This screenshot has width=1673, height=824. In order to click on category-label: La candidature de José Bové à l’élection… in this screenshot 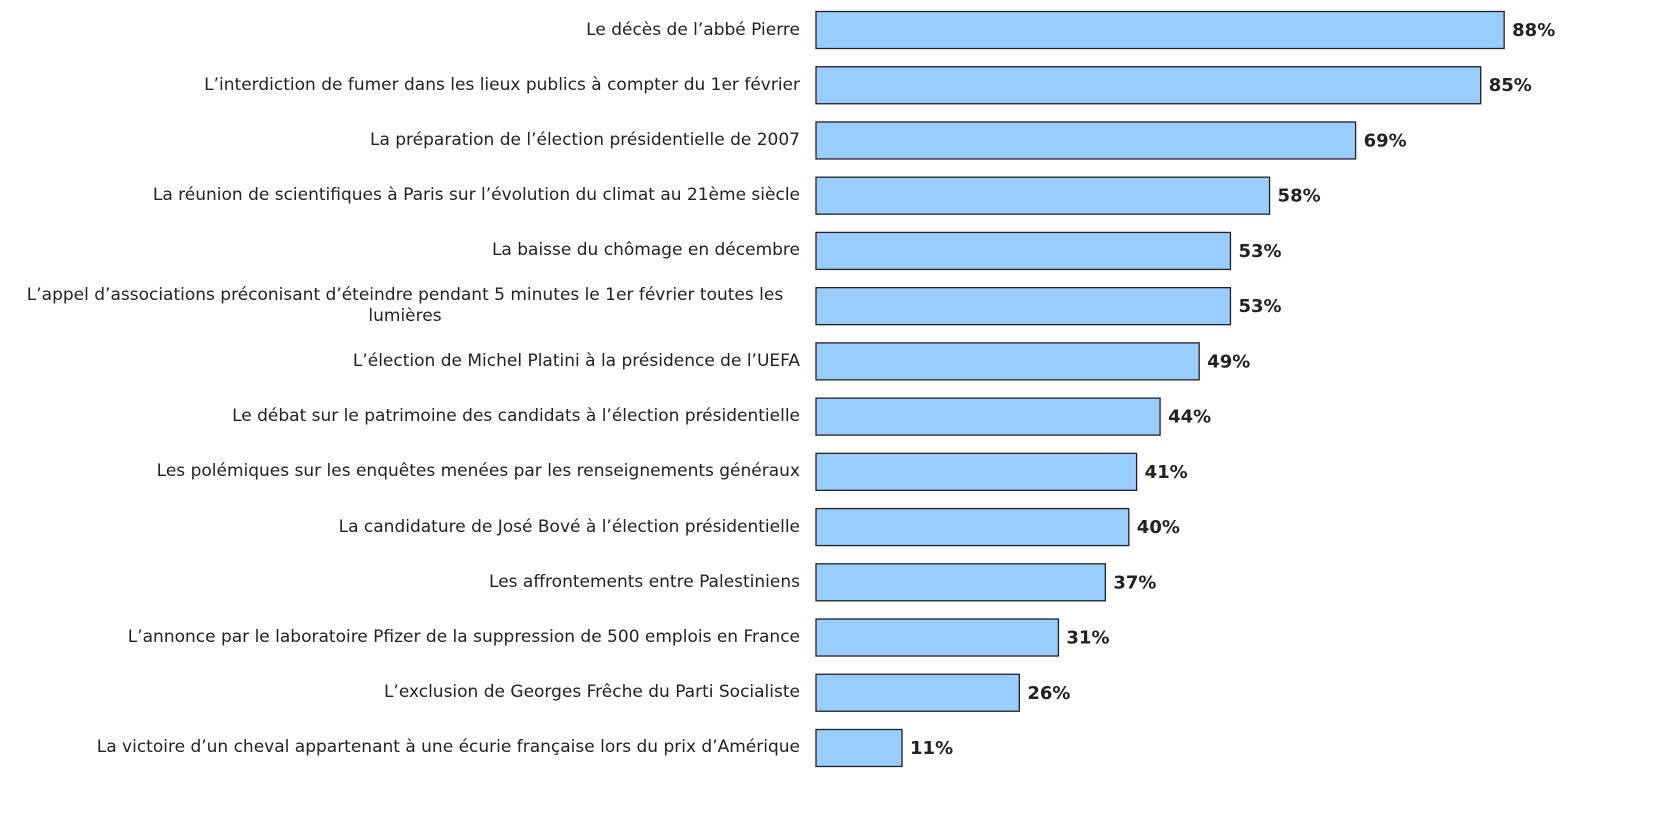, I will do `click(569, 526)`.